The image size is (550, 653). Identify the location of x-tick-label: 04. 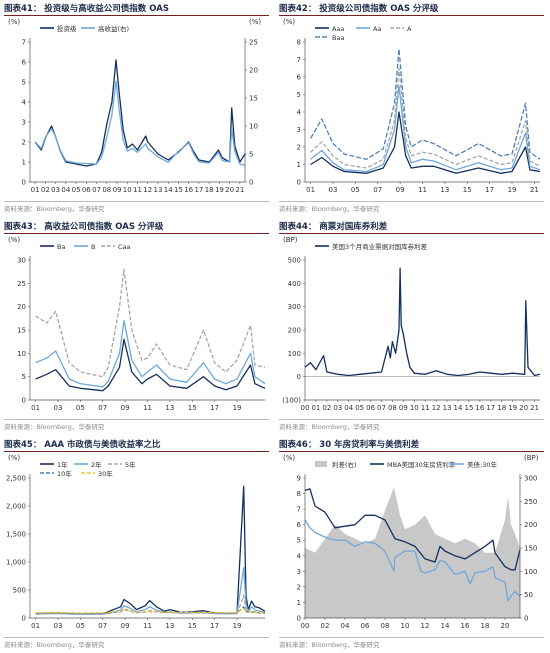
(65, 190).